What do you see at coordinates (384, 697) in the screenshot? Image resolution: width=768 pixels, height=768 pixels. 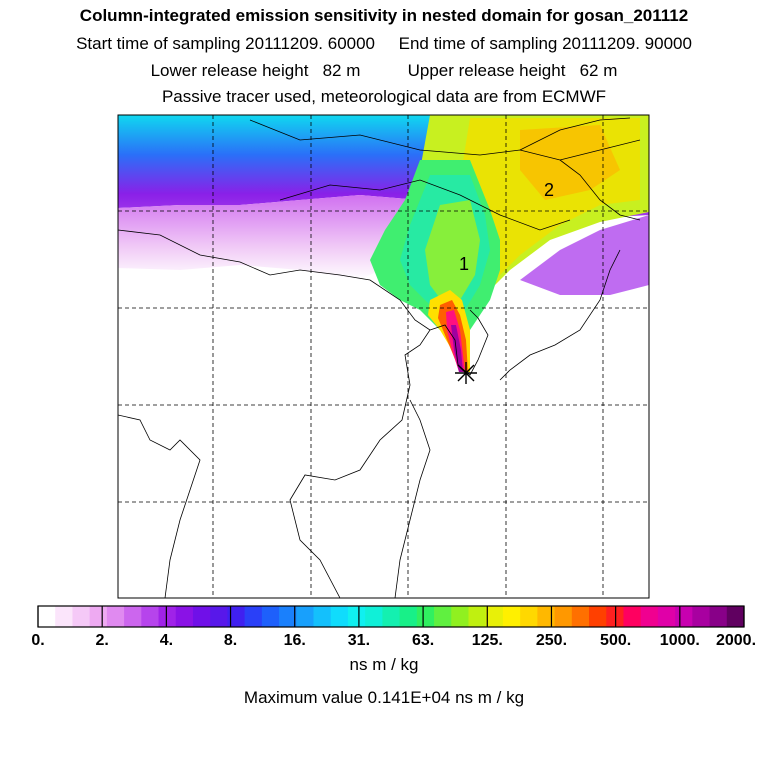 I see `maximum-value: Maximum value 0.141E+04 ns m / kg` at bounding box center [384, 697].